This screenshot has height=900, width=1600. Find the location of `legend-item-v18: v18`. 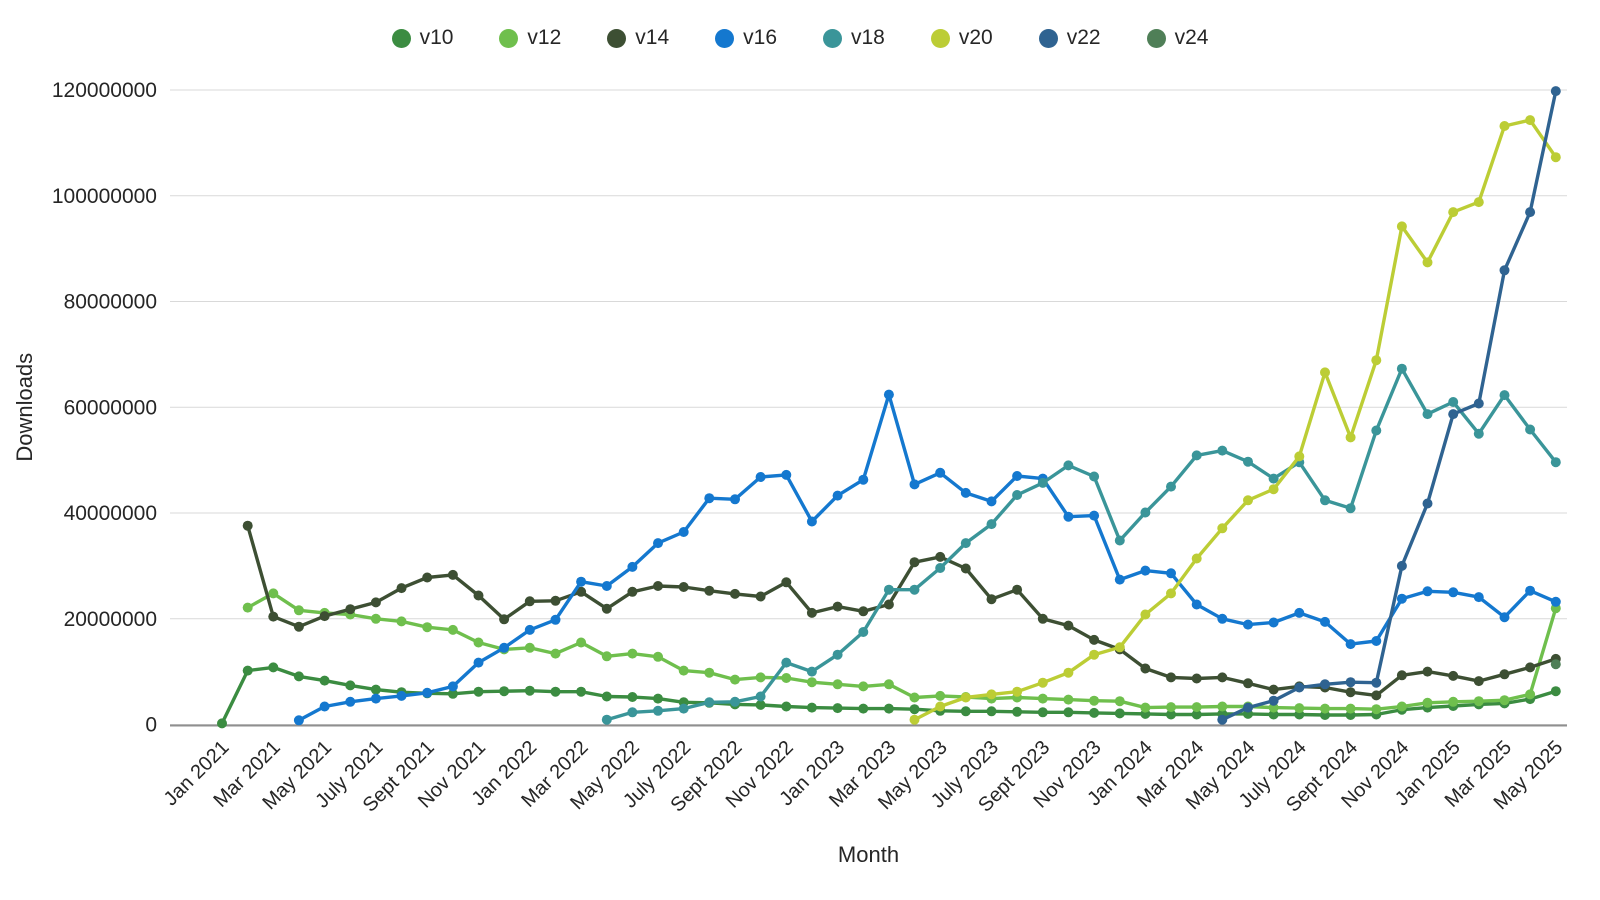

legend-item-v18: v18 is located at coordinates (854, 38).